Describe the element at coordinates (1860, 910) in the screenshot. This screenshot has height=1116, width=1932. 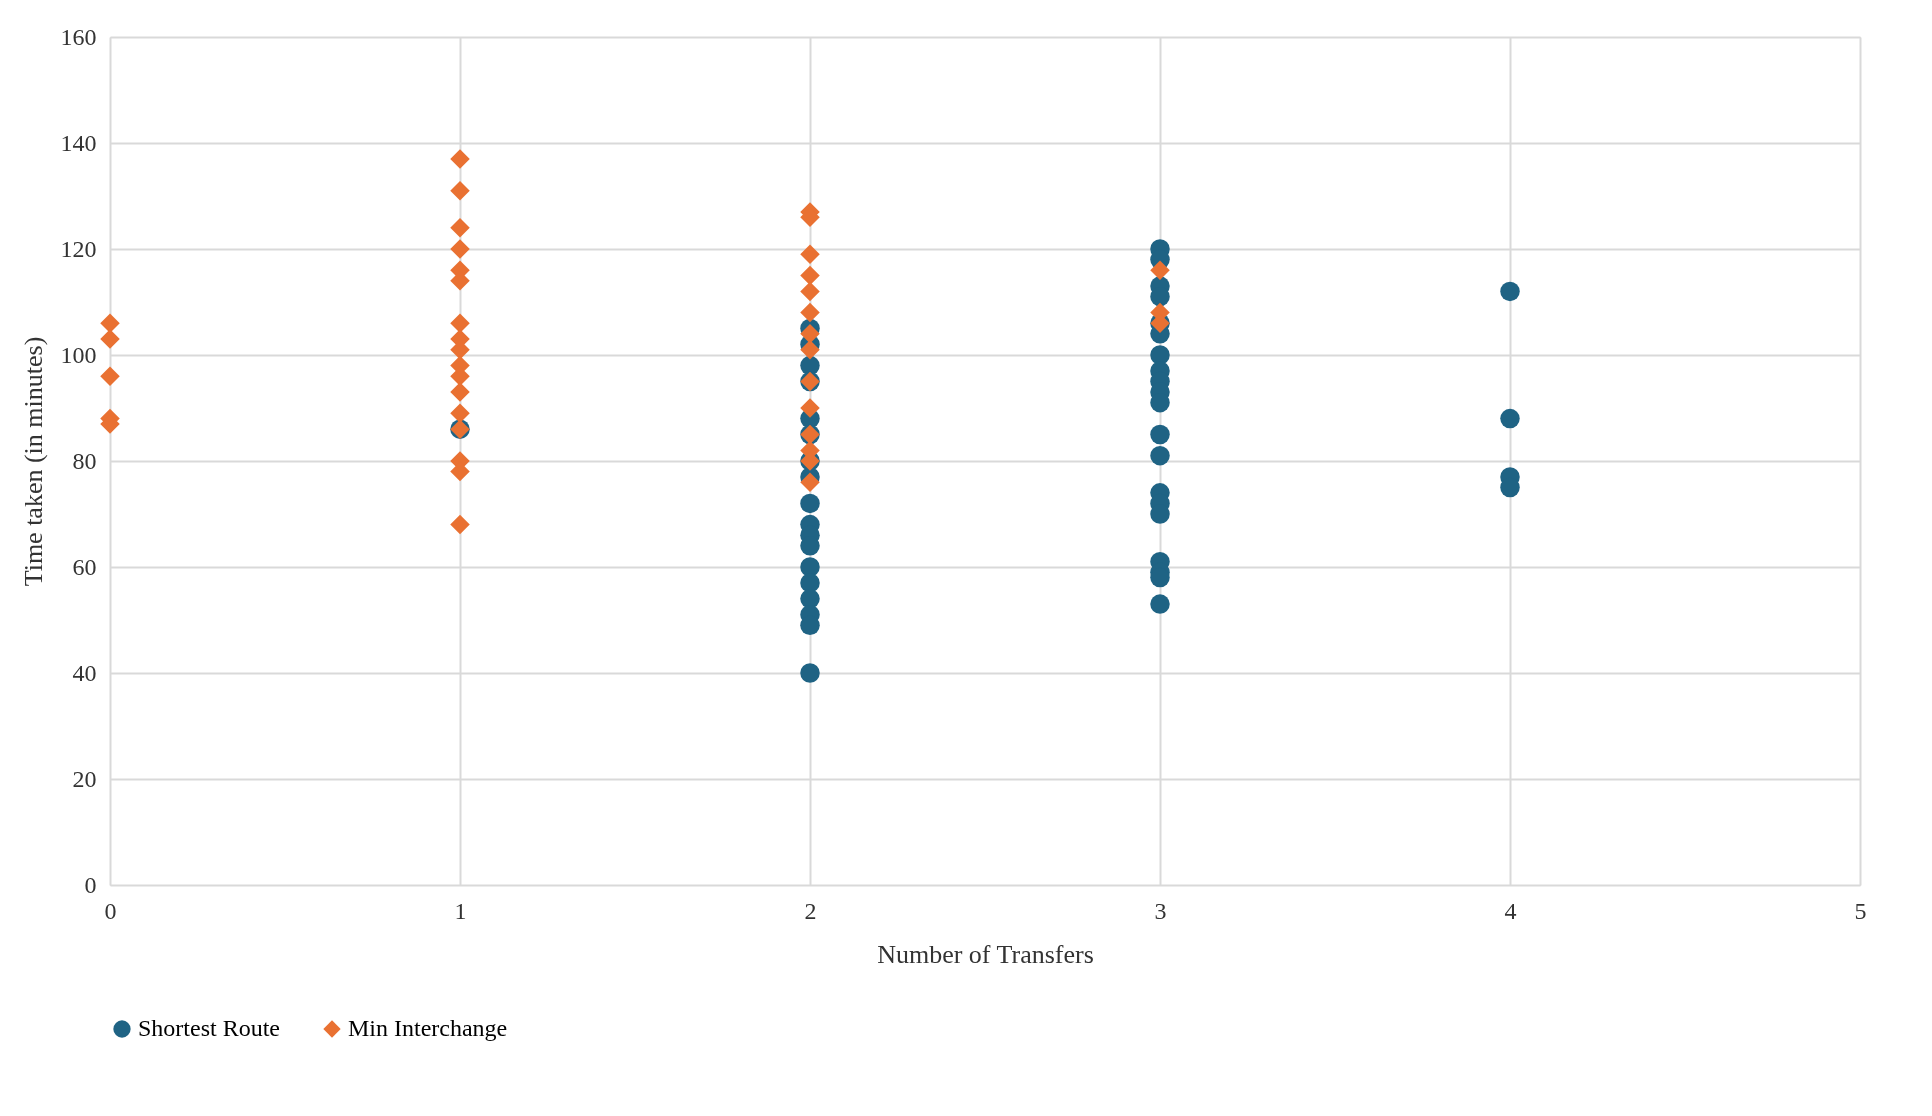
I see `x-tick-label: 5` at that location.